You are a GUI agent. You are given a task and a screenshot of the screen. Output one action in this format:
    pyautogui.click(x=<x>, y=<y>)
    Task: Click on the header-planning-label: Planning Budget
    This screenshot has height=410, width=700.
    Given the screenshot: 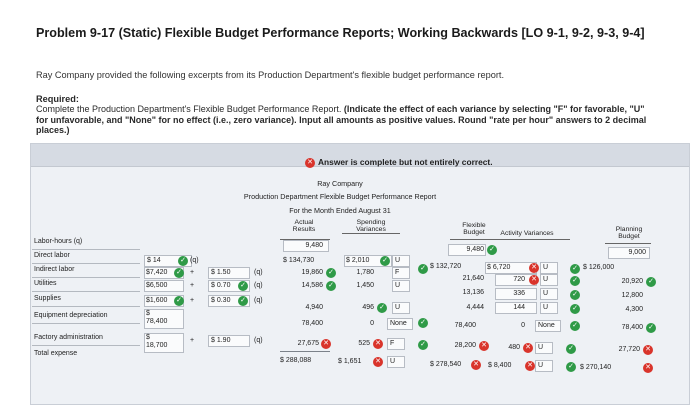 What is the action you would take?
    pyautogui.click(x=629, y=233)
    